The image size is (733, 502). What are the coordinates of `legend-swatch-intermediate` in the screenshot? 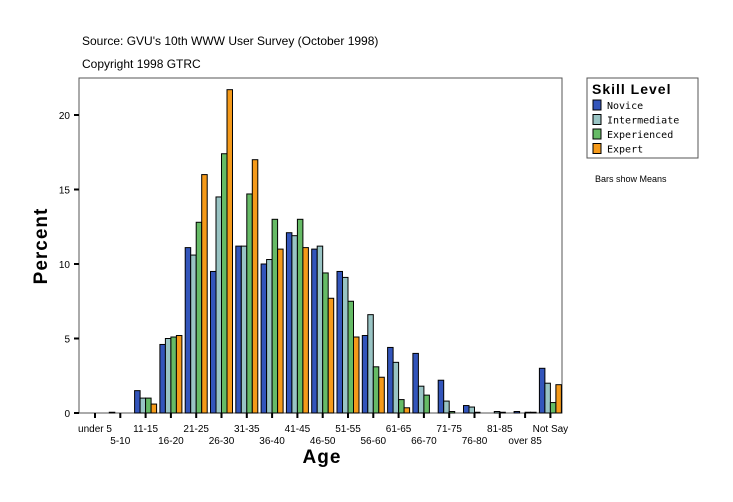 It's located at (597, 119).